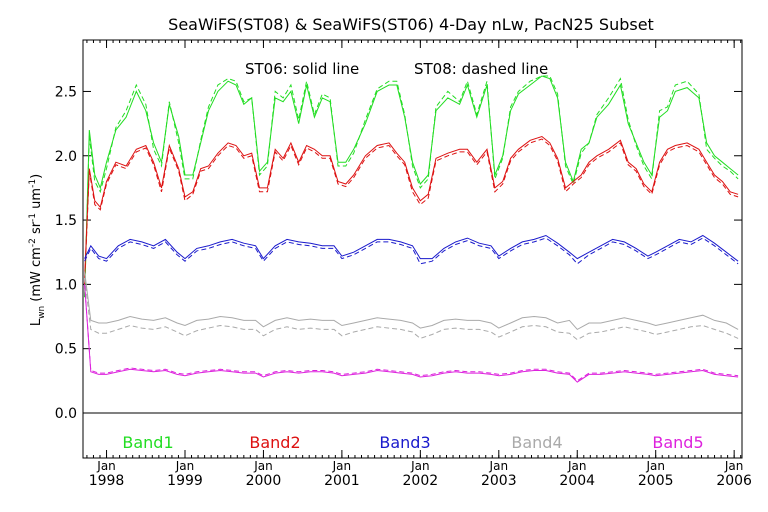  What do you see at coordinates (274, 442) in the screenshot?
I see `legend-band2: Band2` at bounding box center [274, 442].